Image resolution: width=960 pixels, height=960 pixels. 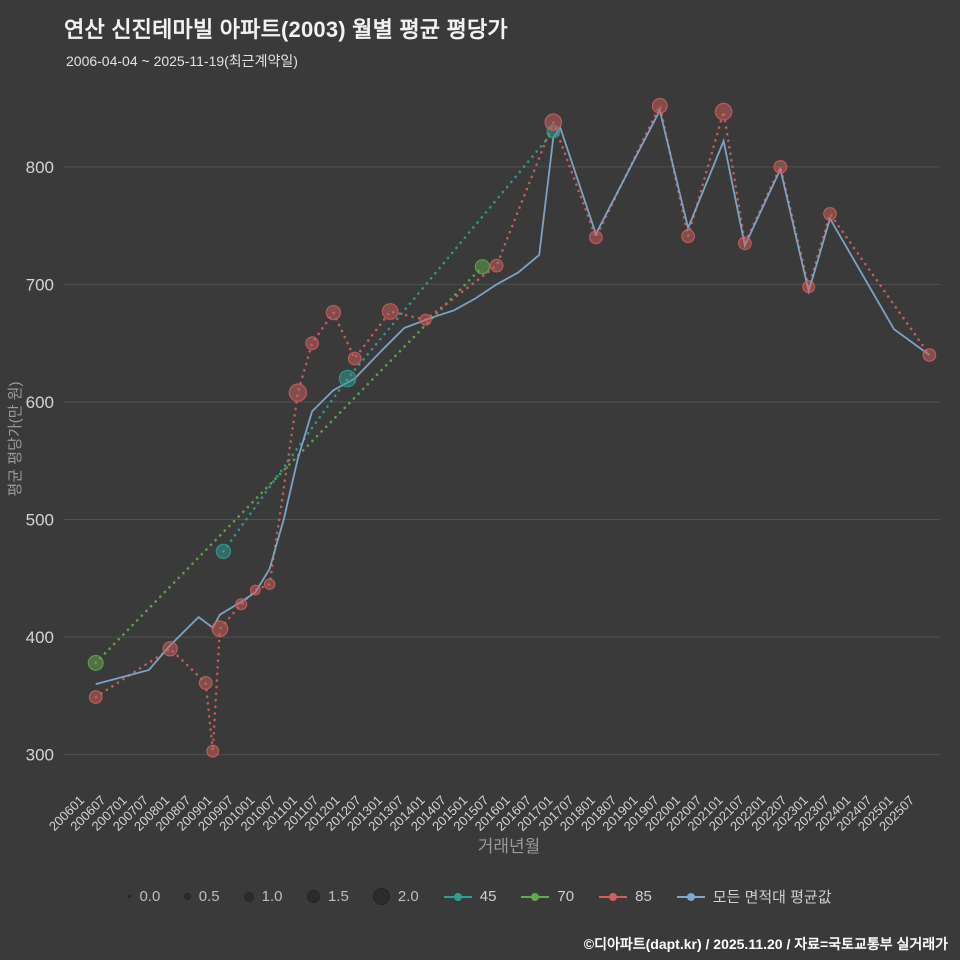 I want to click on legend-size-2.0: 2.0, so click(x=395, y=896).